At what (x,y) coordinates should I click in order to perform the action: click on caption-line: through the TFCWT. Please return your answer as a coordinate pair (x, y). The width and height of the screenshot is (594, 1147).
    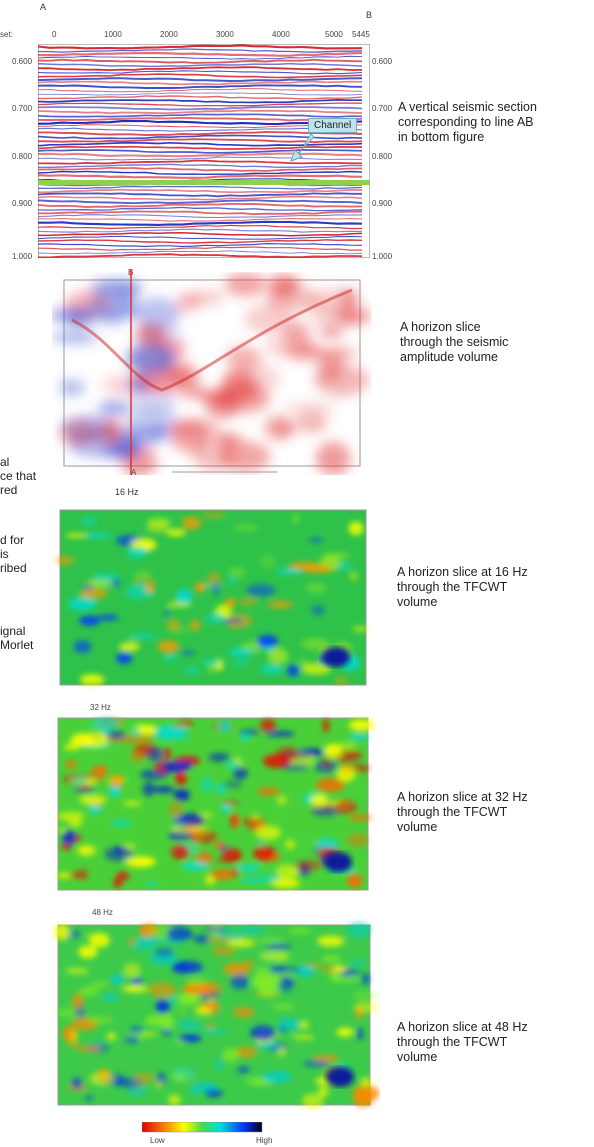
    Looking at the image, I should click on (452, 1042).